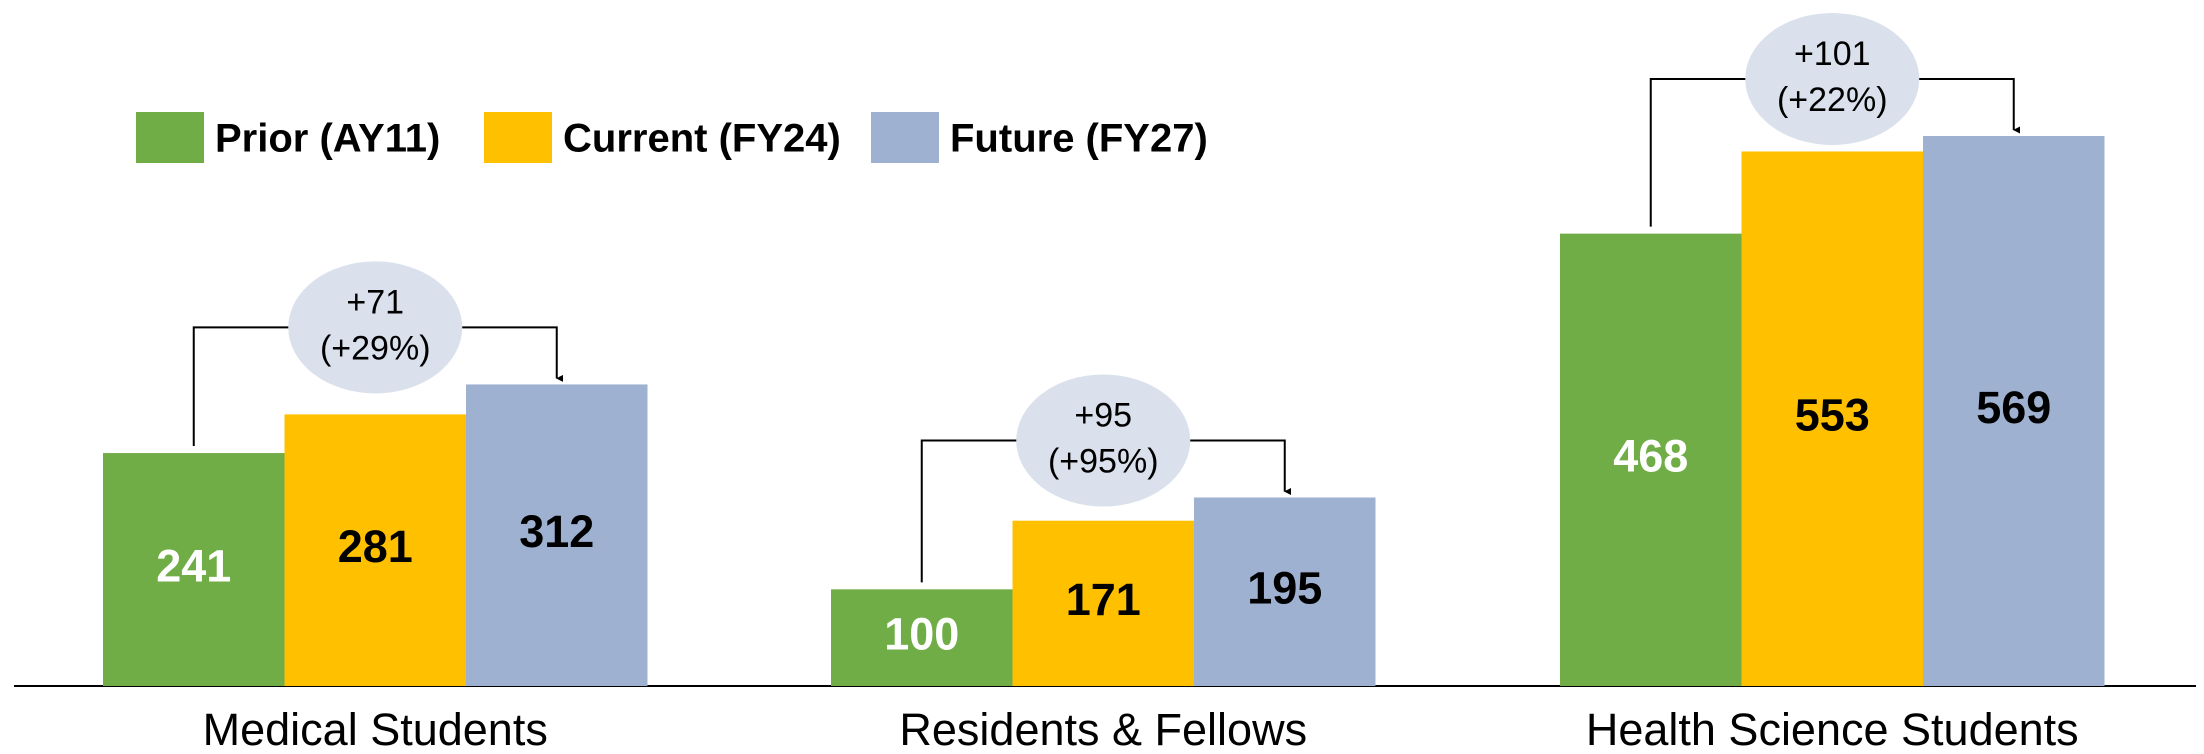  I want to click on value-label: 281, so click(375, 546).